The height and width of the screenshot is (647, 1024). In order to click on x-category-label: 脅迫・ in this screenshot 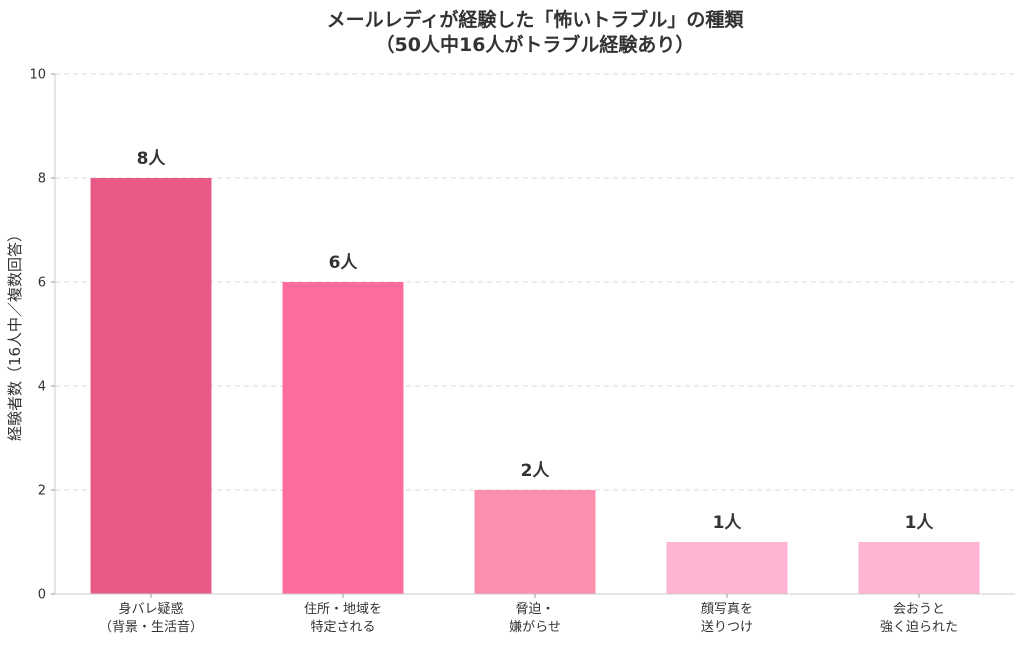, I will do `click(534, 609)`.